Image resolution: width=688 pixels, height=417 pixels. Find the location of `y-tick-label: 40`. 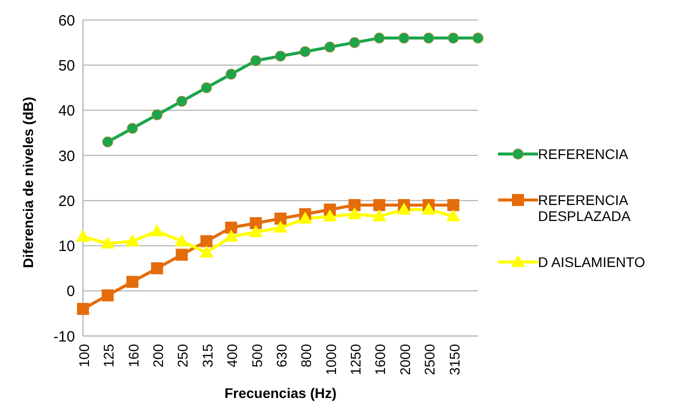

y-tick-label: 40 is located at coordinates (66, 111).